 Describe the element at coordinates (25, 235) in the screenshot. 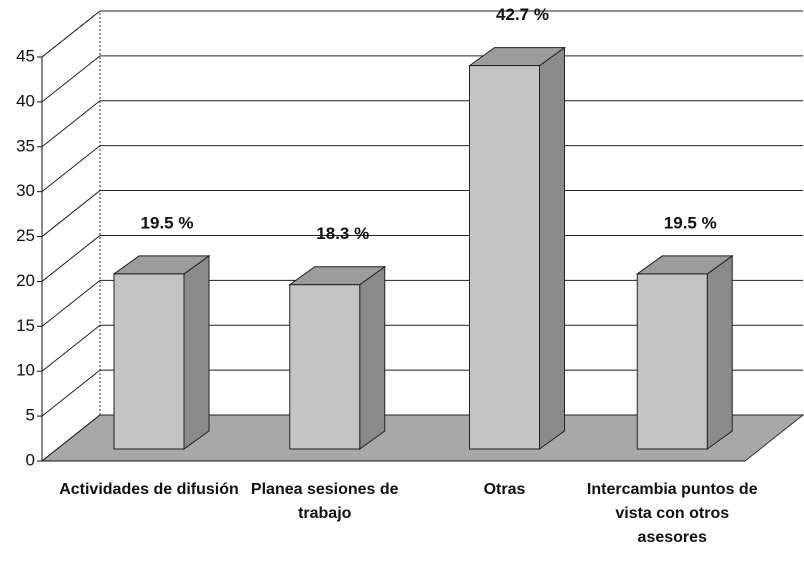

I see `y-tick-label: 25` at that location.